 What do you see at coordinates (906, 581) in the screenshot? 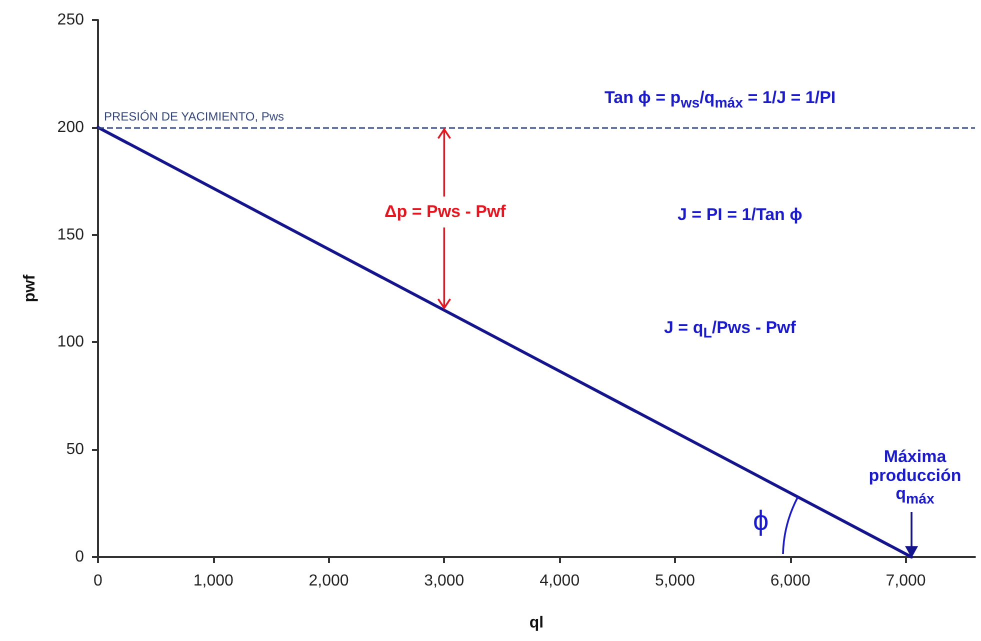
I see `x-tick-label: 7,000` at bounding box center [906, 581].